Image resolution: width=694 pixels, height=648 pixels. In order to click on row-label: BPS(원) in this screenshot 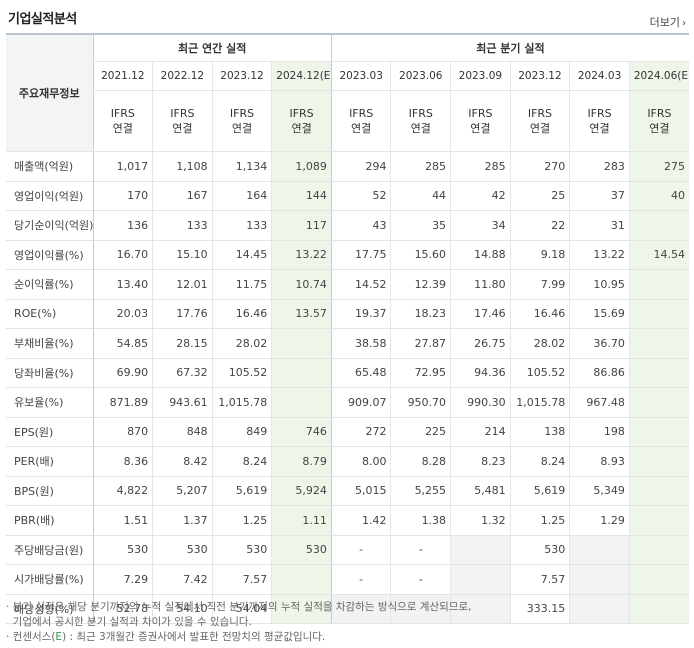, I will do `click(49, 491)`.